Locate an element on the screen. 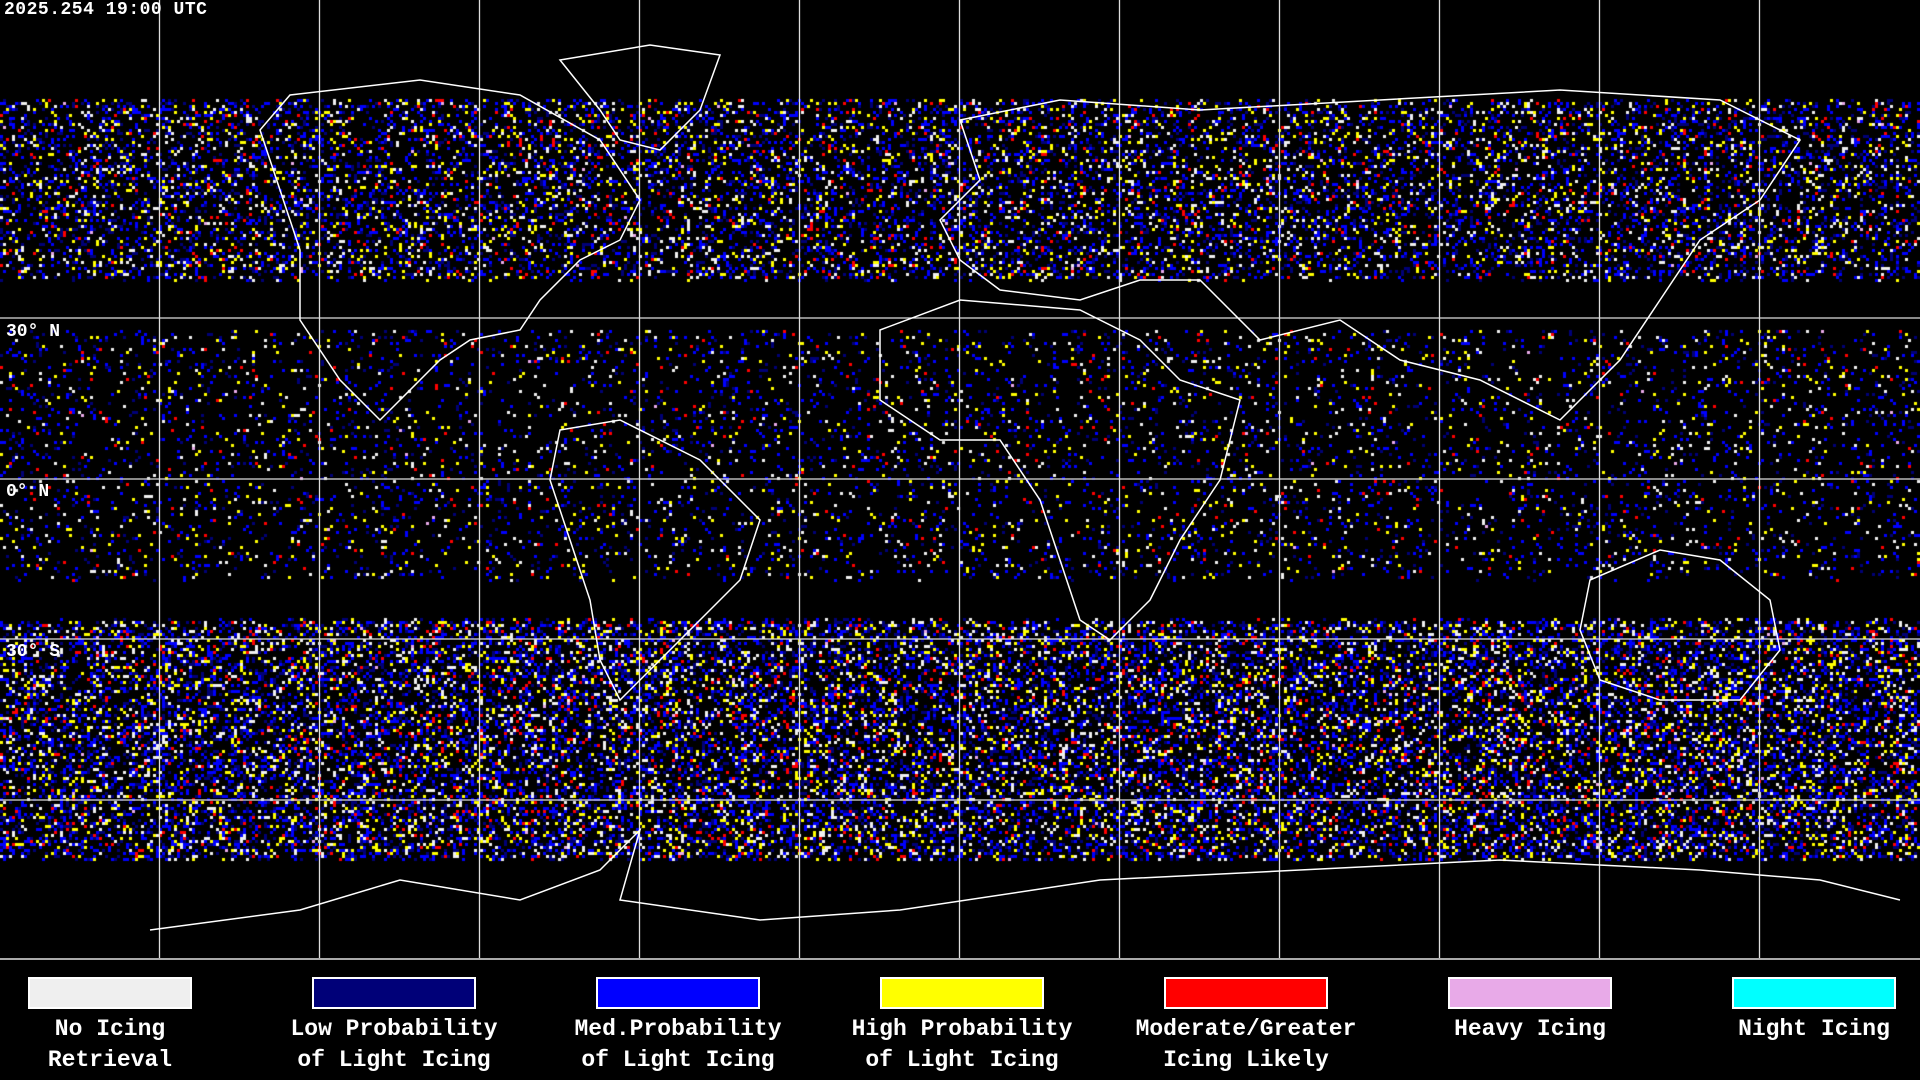  legend-item-high-probability: High Probability of Light Icing is located at coordinates (962, 1026).